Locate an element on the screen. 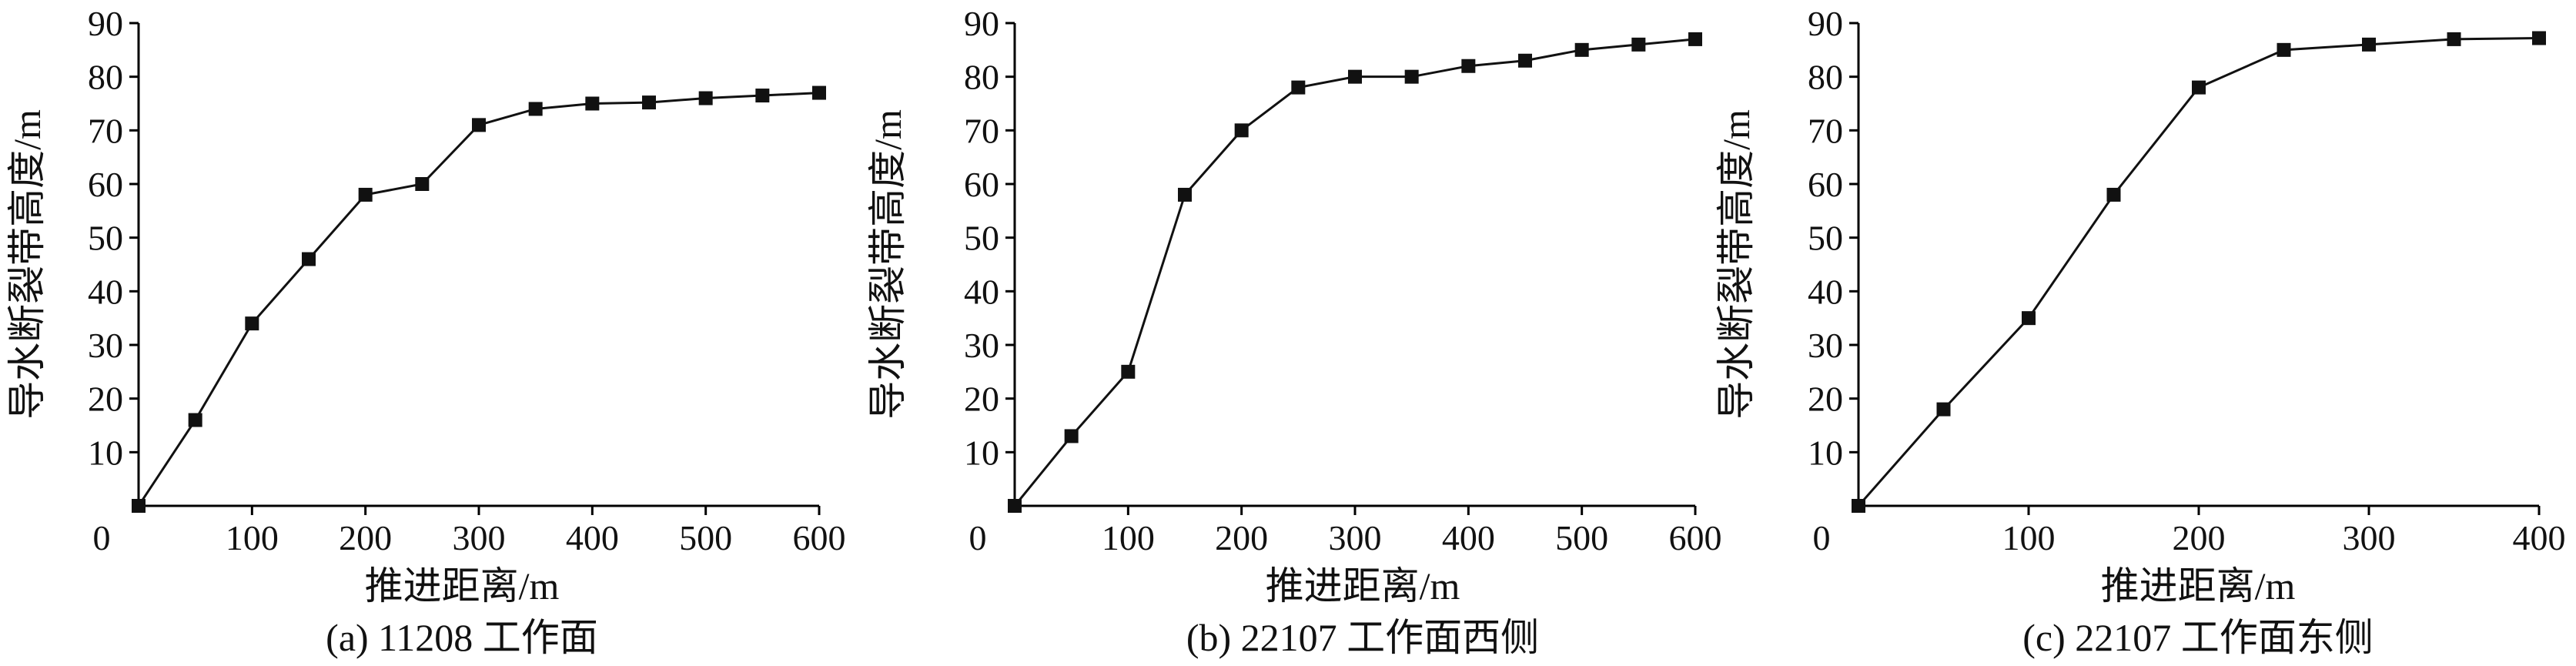 This screenshot has width=2576, height=666. panel-caption: (b) 22107 工作面西侧 is located at coordinates (1362, 637).